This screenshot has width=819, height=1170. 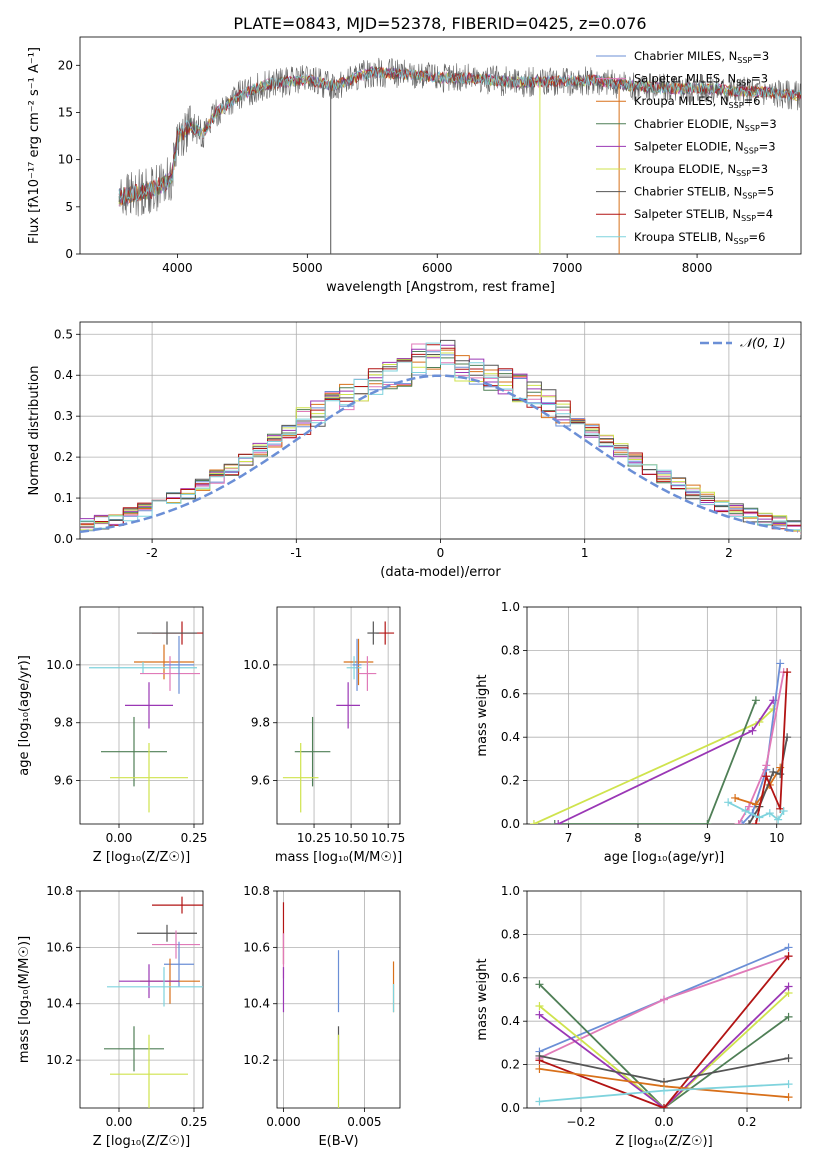 What do you see at coordinates (567, 268) in the screenshot?
I see `x-tick-label: 7000` at bounding box center [567, 268].